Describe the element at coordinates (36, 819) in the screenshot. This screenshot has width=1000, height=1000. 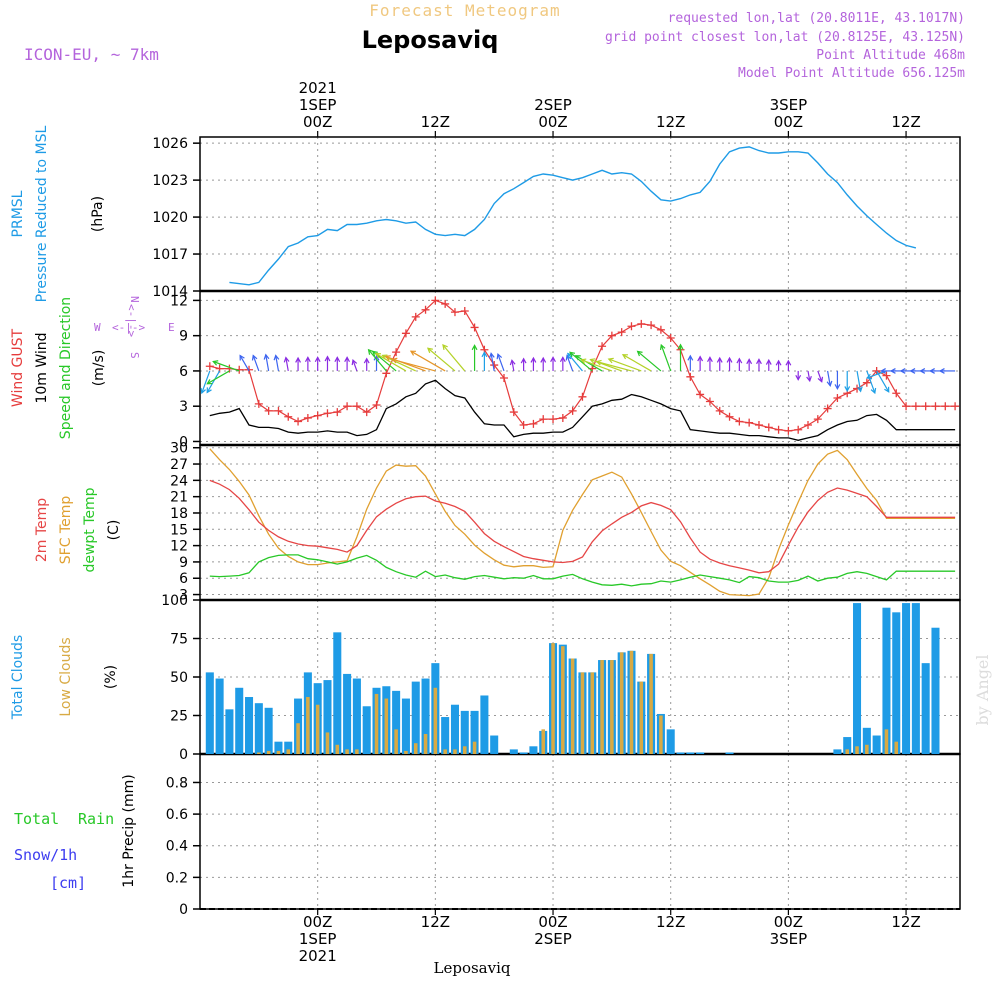
I see `precip-legend-total: Total` at that location.